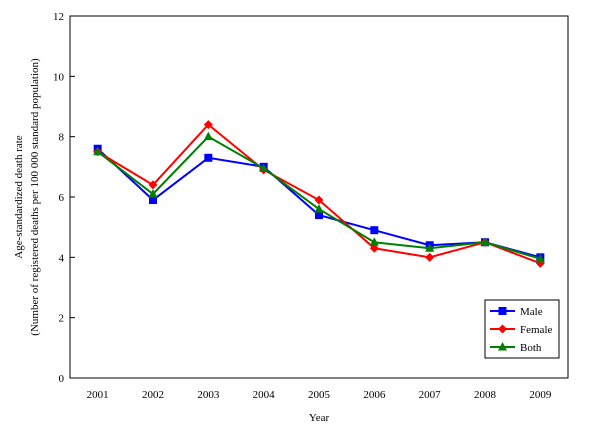 The image size is (589, 447). Describe the element at coordinates (502, 346) in the screenshot. I see `legend-marker-both` at that location.